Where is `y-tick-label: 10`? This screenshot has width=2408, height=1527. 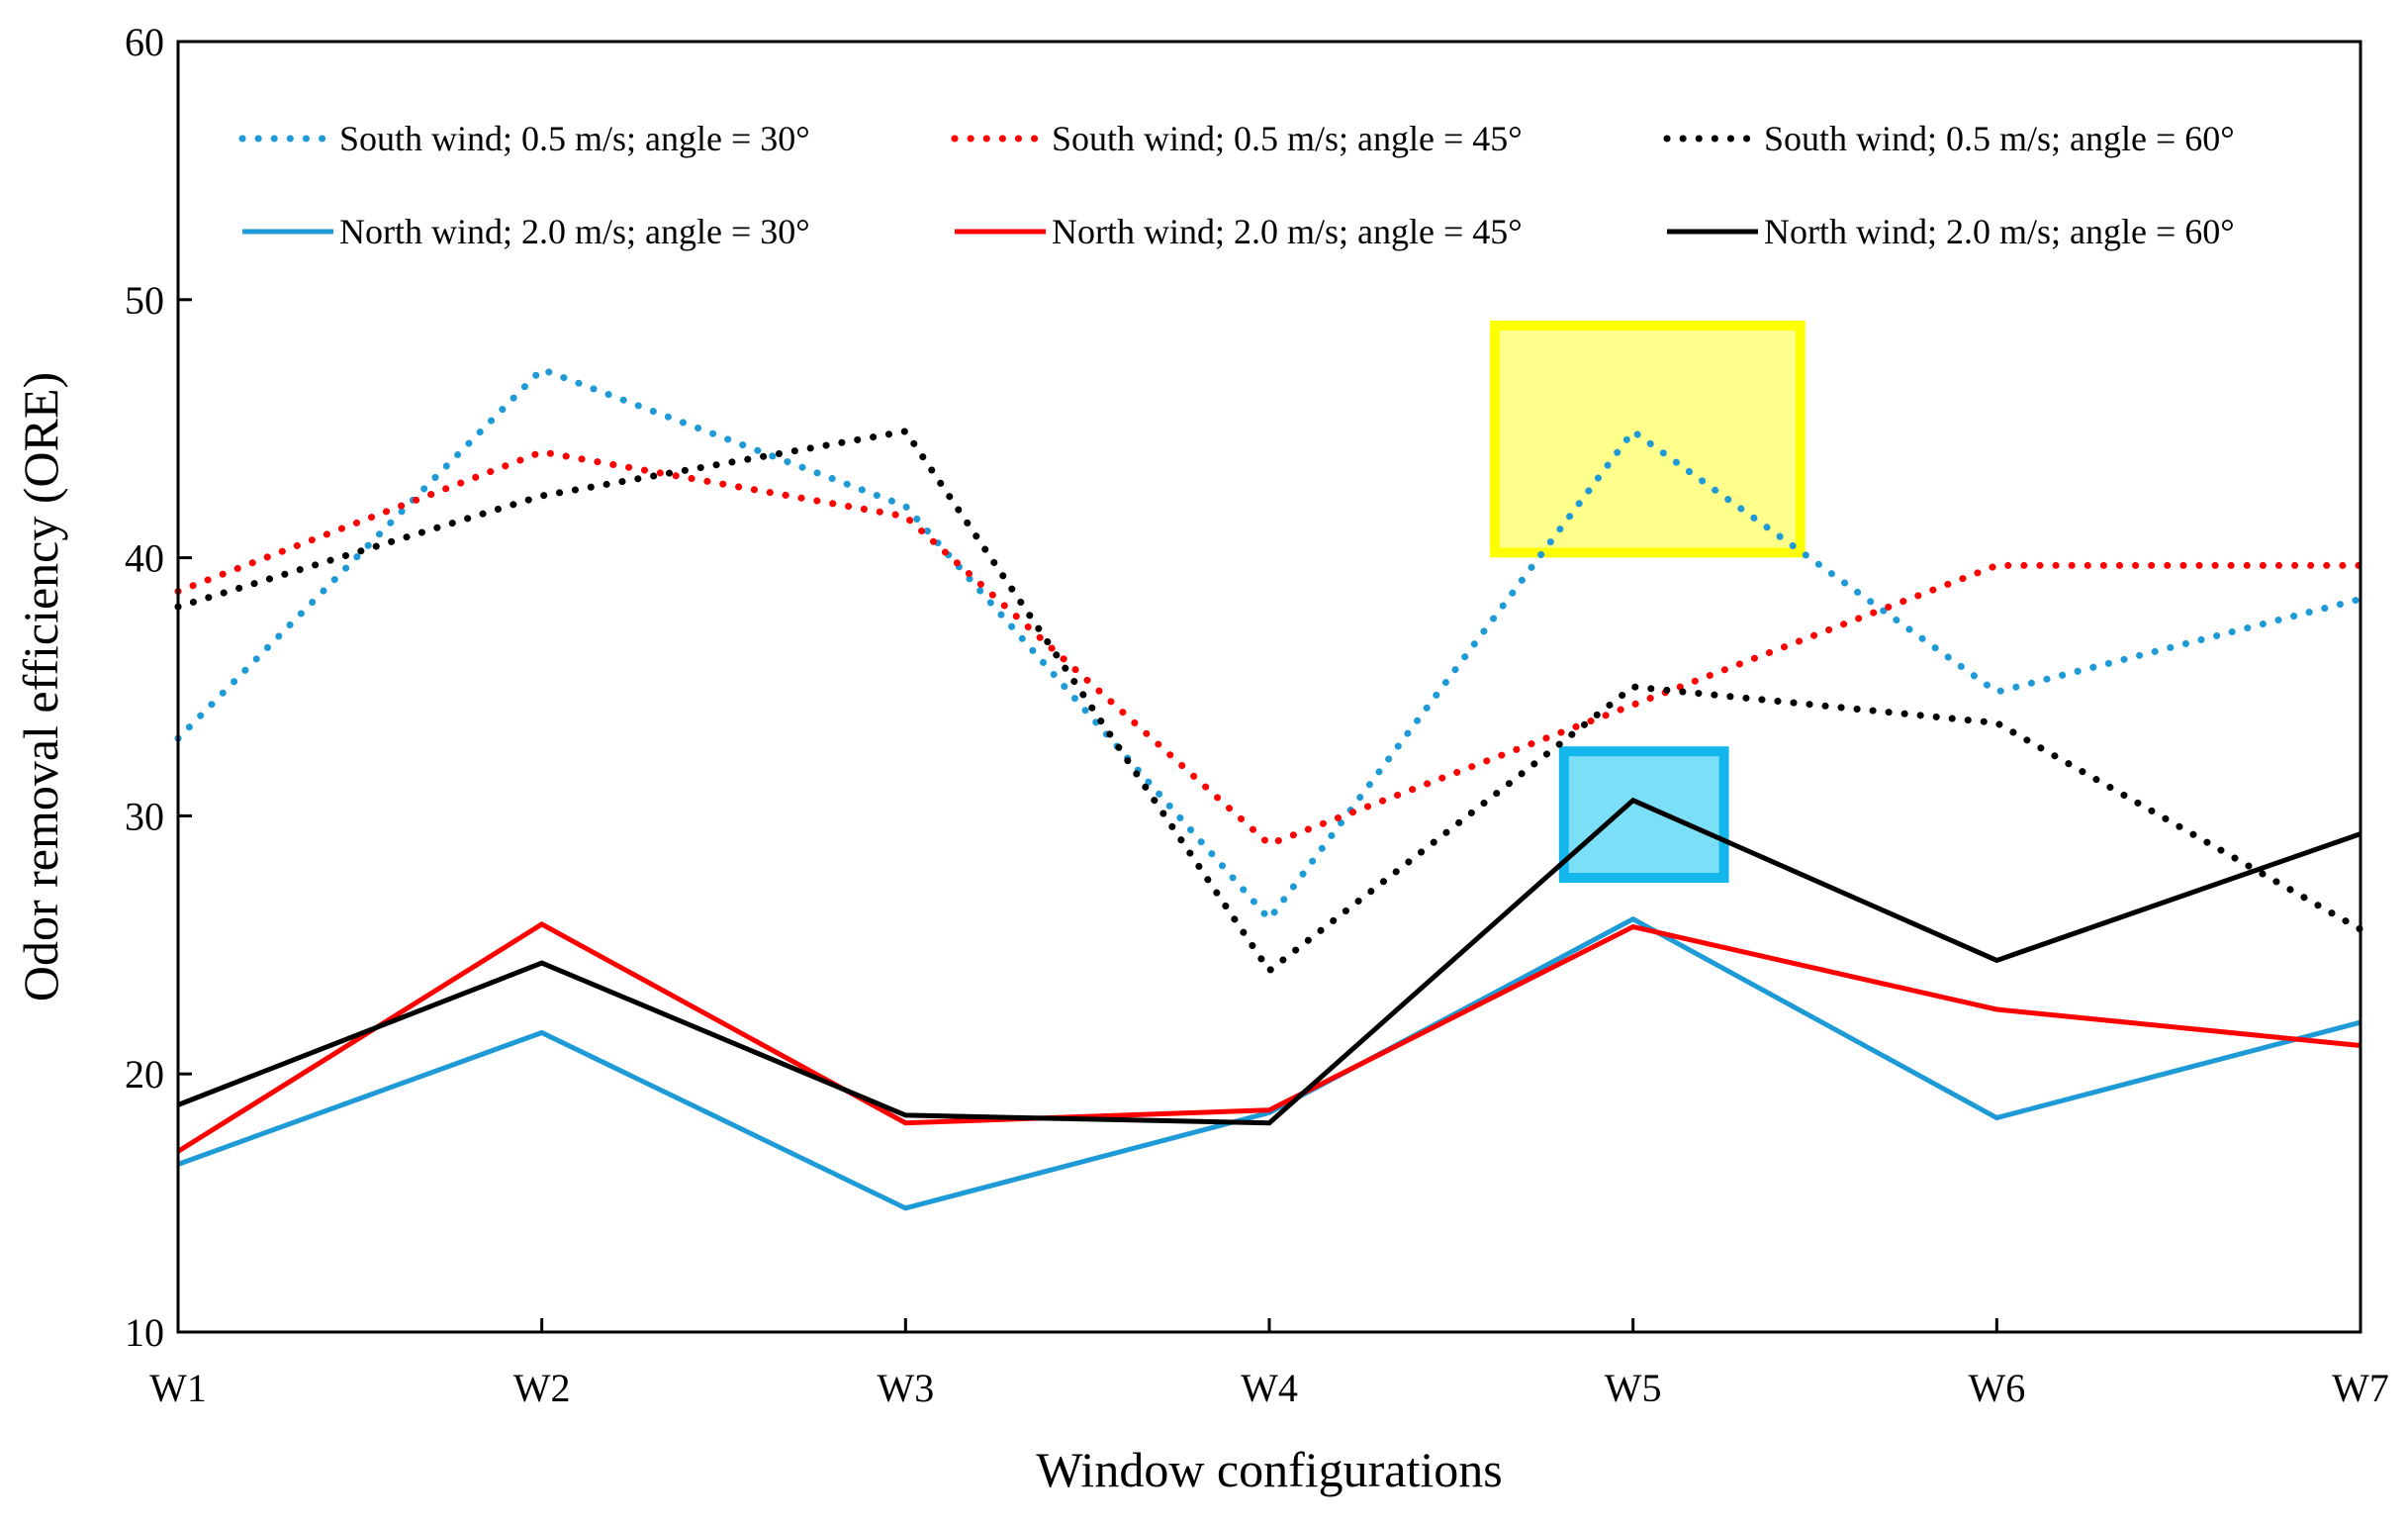 y-tick-label: 10 is located at coordinates (144, 1332).